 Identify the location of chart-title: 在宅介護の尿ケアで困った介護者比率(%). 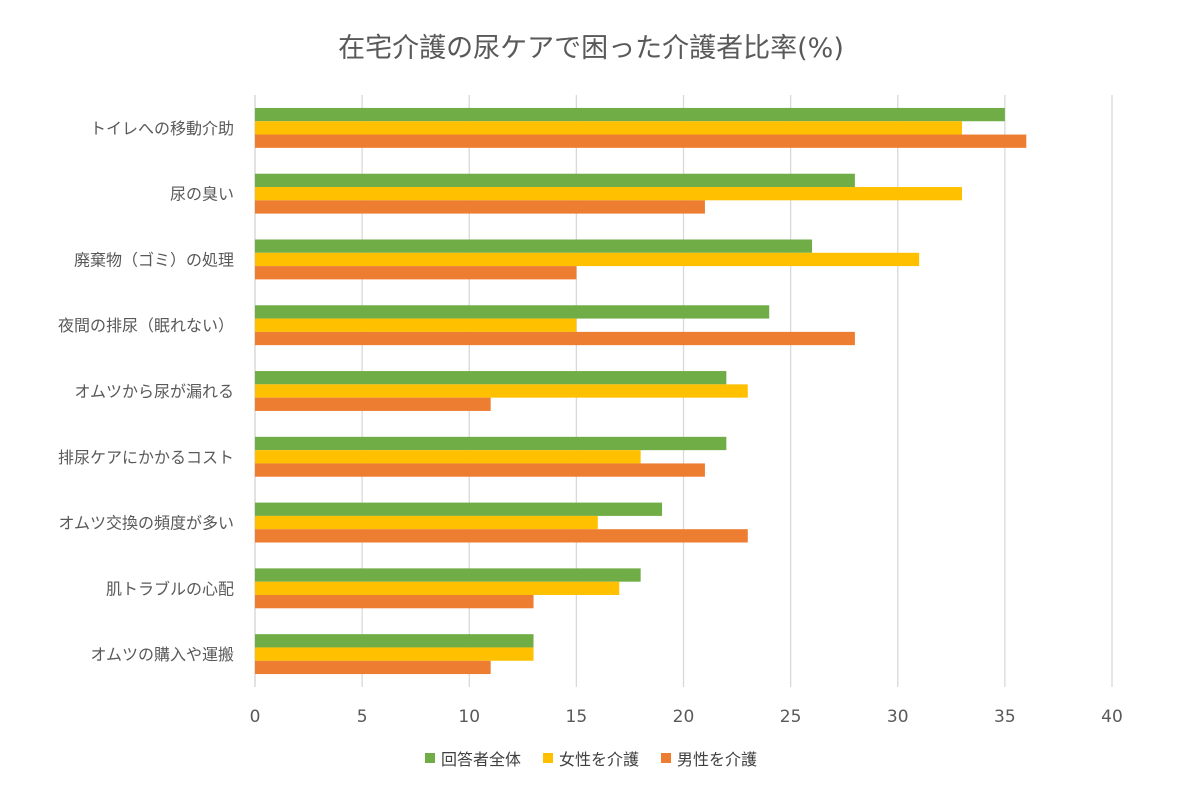
(591, 48).